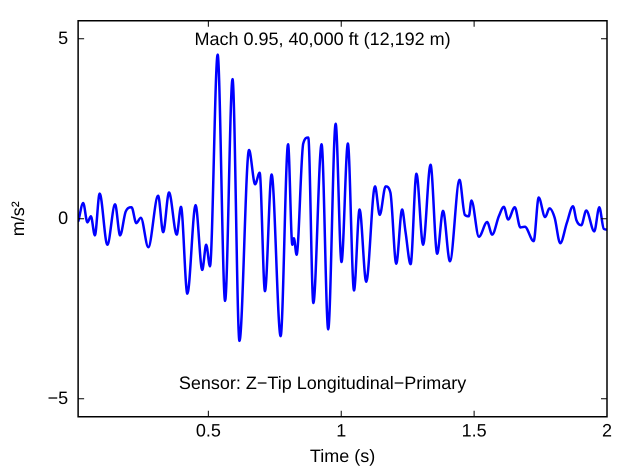 The image size is (623, 470). Describe the element at coordinates (18, 218) in the screenshot. I see `y-axis-title: m/s²` at that location.